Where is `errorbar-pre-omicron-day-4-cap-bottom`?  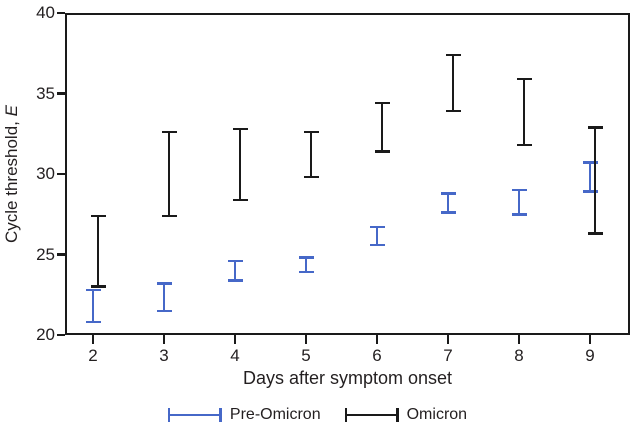 errorbar-pre-omicron-day-4-cap-bottom is located at coordinates (235, 280).